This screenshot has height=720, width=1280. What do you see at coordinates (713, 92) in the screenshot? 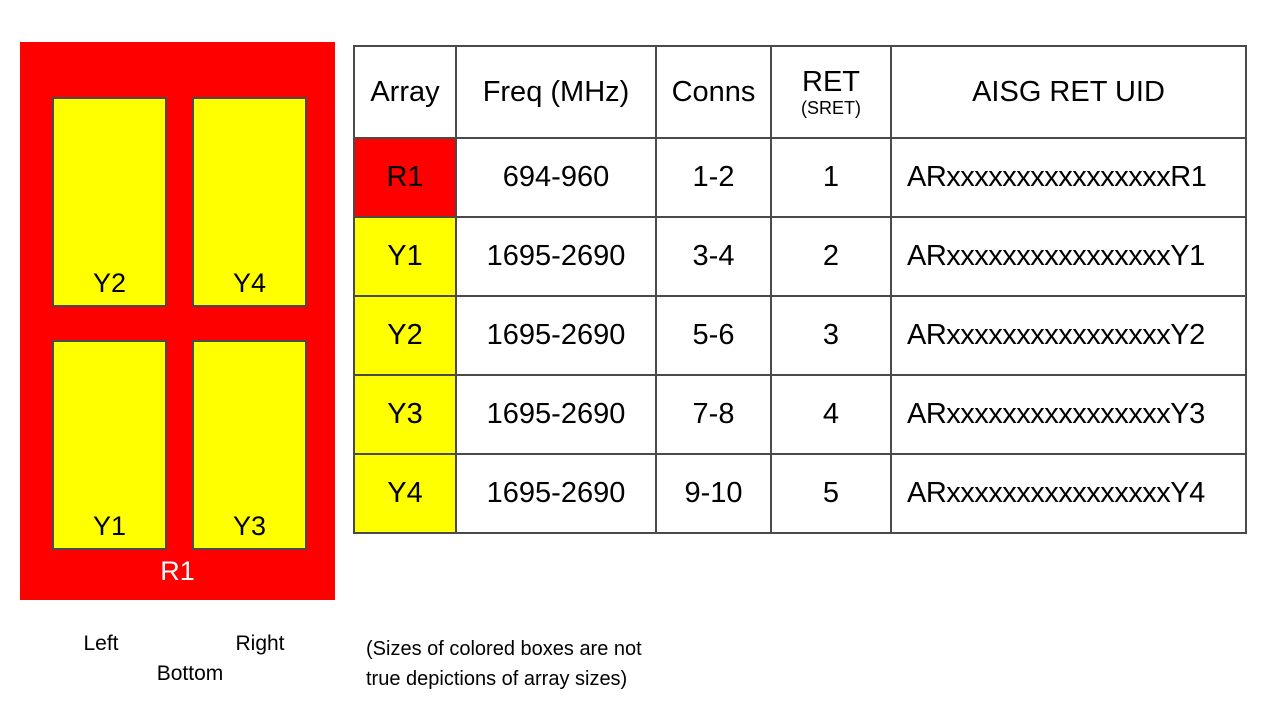
I see `header-conns: Conns` at bounding box center [713, 92].